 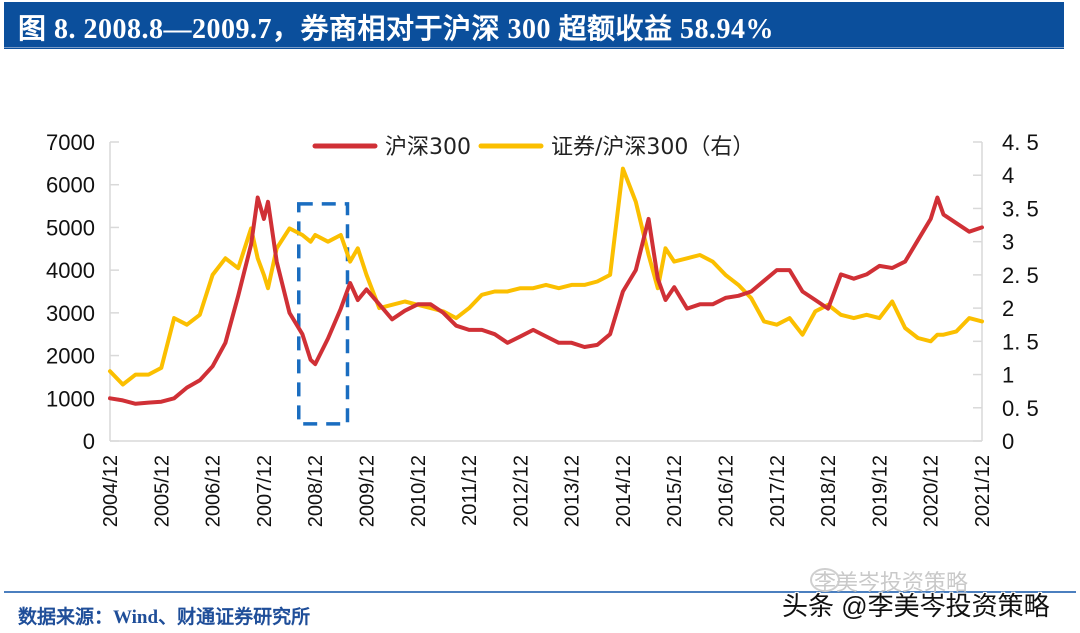 What do you see at coordinates (533, 147) in the screenshot?
I see `legend: 沪深300 证券/沪深300（右）` at bounding box center [533, 147].